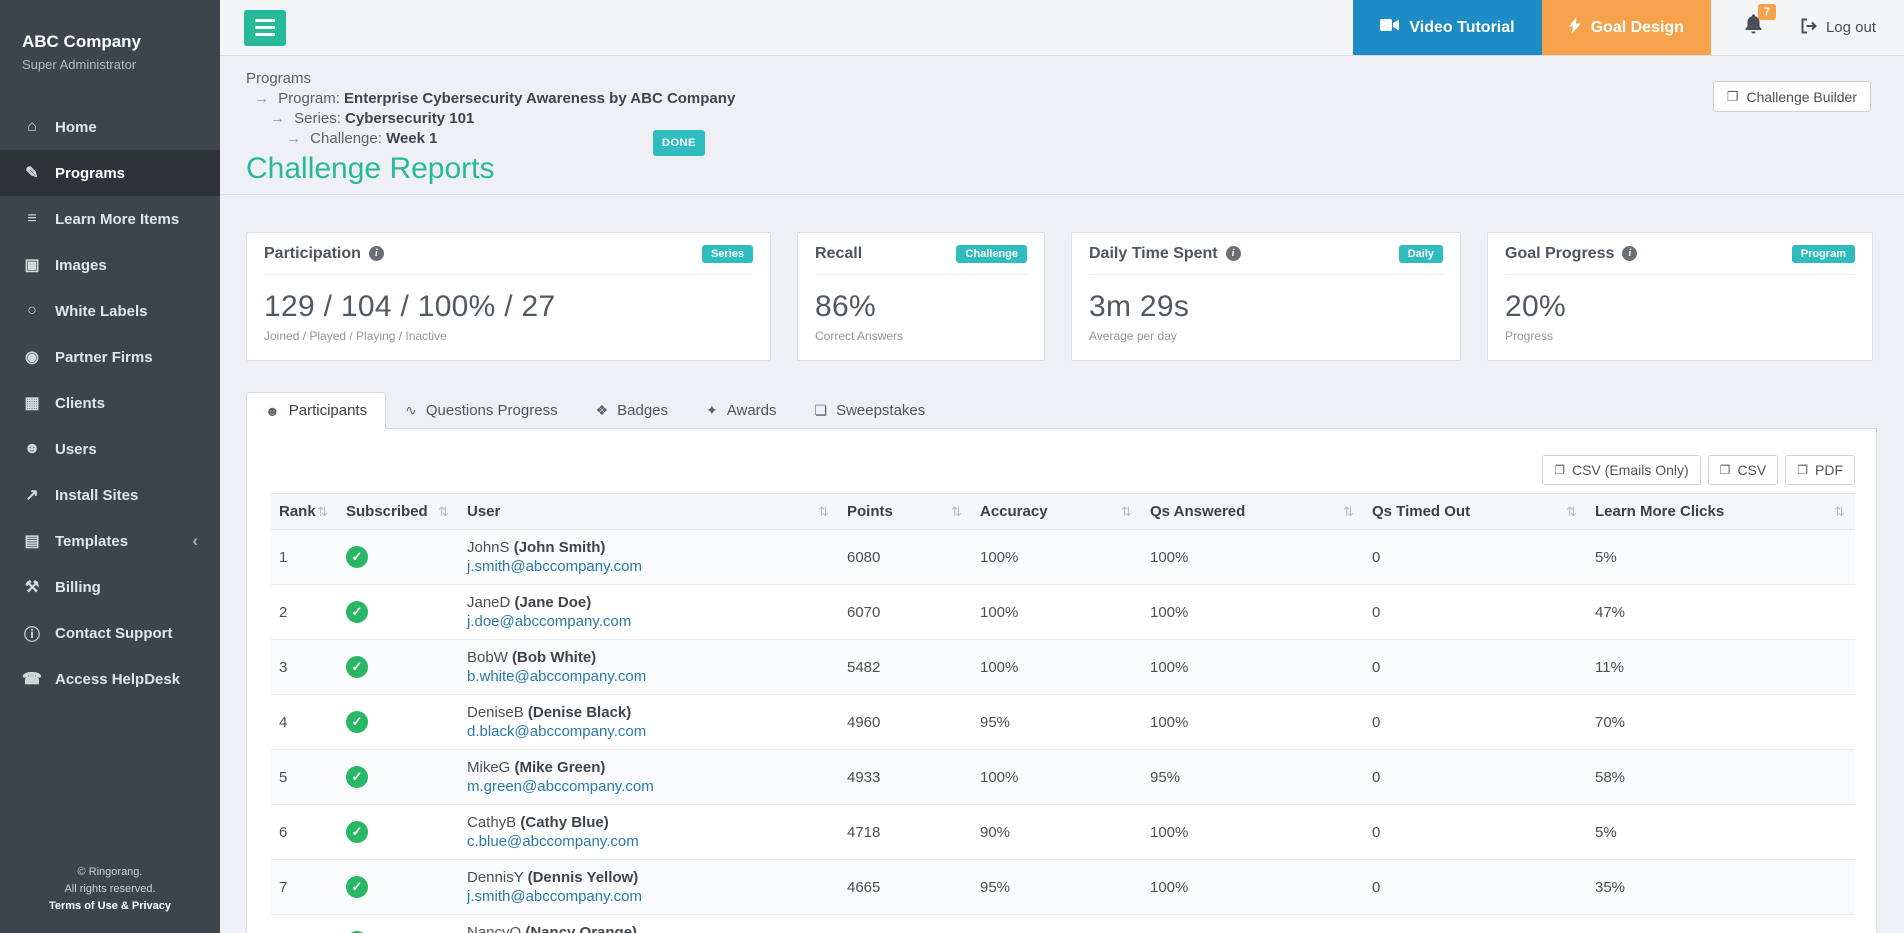 Image resolution: width=1904 pixels, height=933 pixels. I want to click on export-file-icon: ❐, so click(1725, 470).